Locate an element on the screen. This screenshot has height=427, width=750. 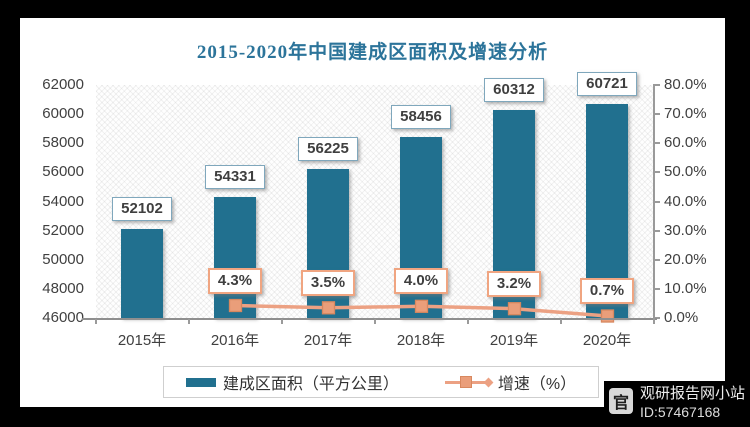
growth-swatch-diamond is located at coordinates (488, 382).